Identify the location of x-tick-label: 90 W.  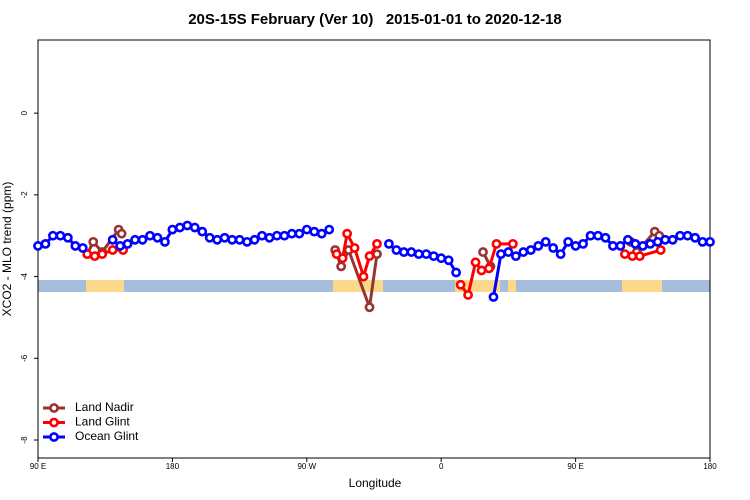
(306, 466).